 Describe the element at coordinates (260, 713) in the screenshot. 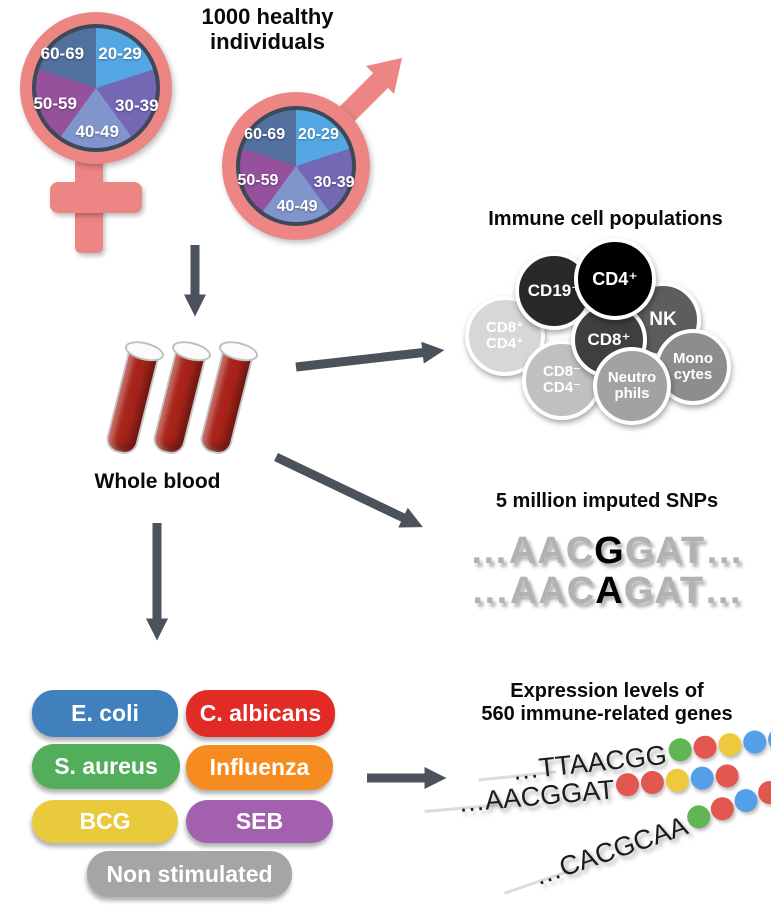

I see `stimulus-c-albicans: C. albicans` at that location.